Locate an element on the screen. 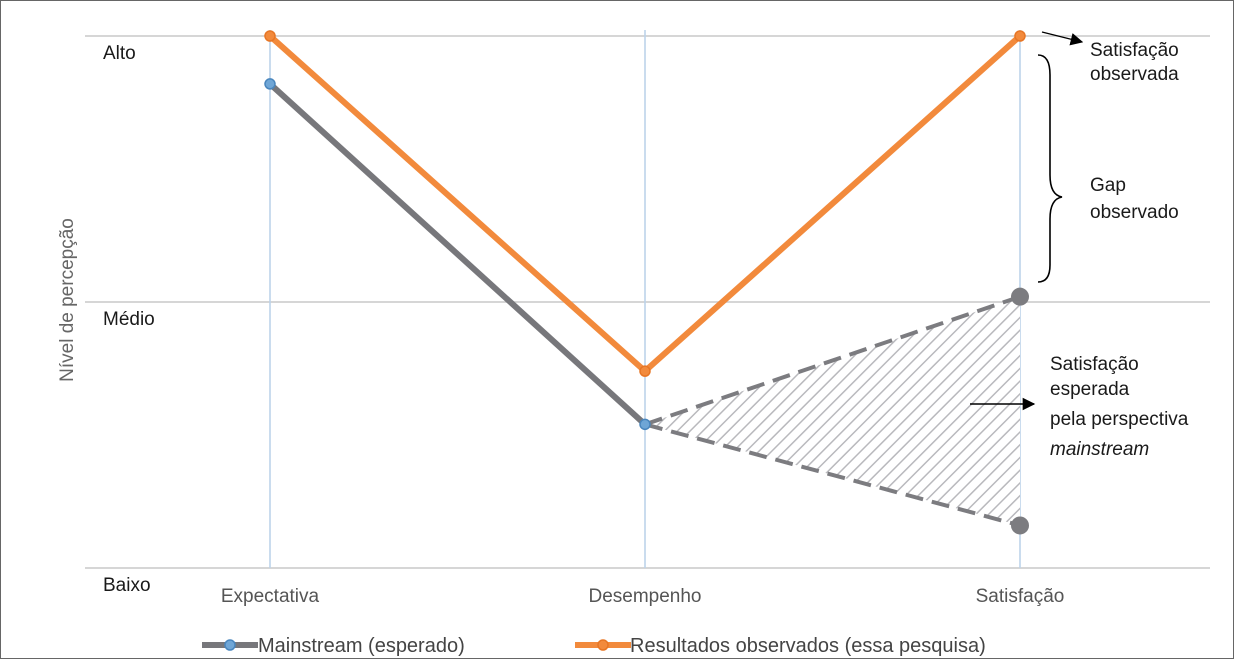 This screenshot has width=1245, height=664. svg-text: esperada is located at coordinates (1090, 389).